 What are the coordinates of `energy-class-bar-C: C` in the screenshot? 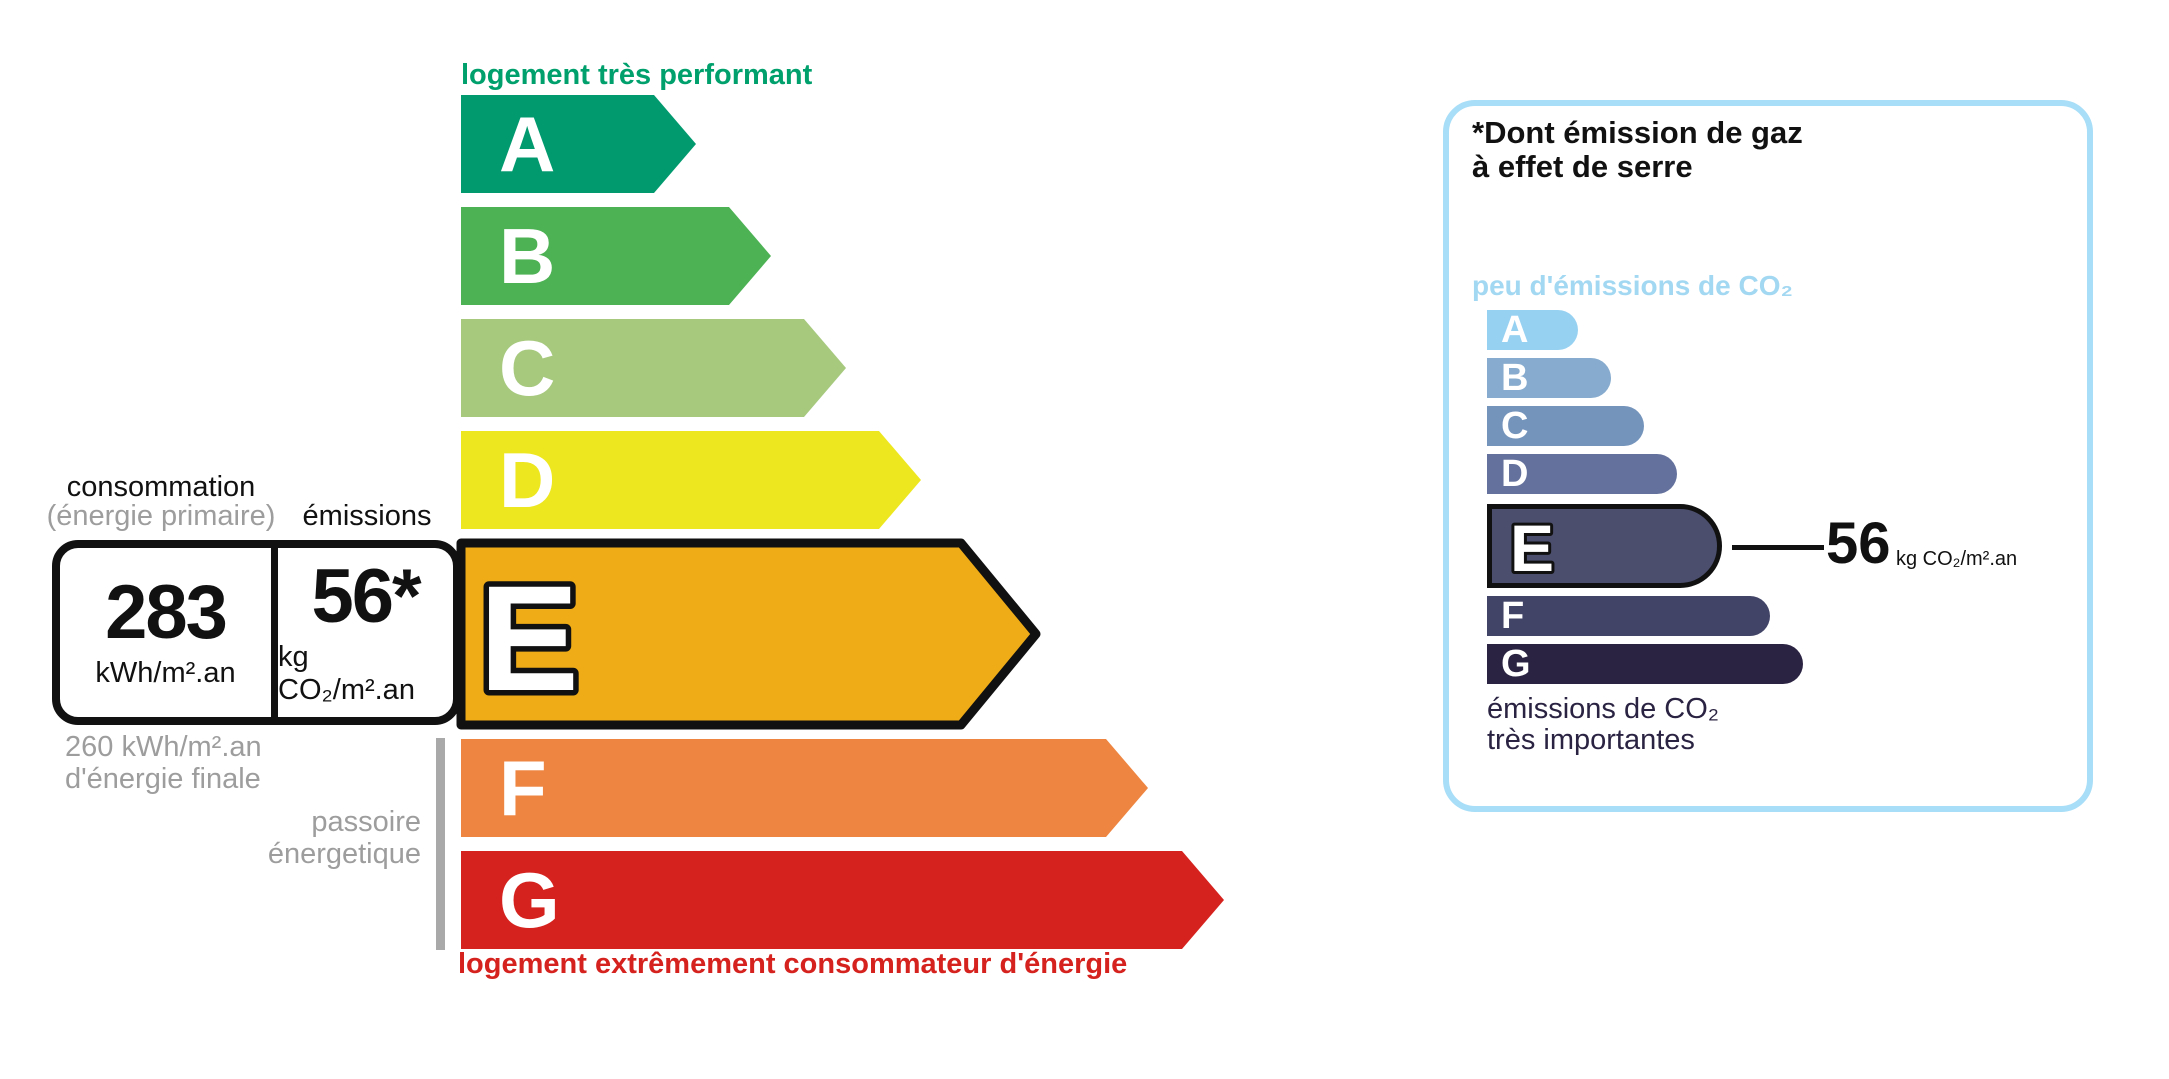 It's located at (653, 368).